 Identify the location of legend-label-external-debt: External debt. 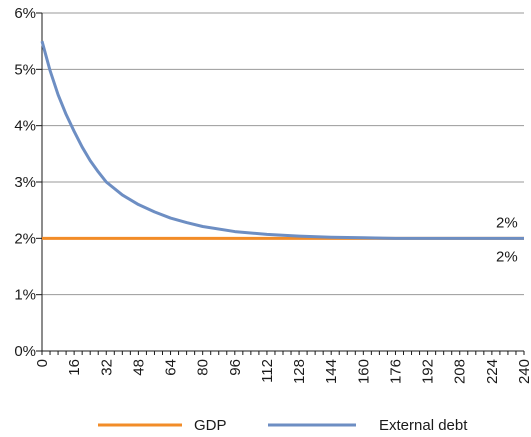
(423, 425).